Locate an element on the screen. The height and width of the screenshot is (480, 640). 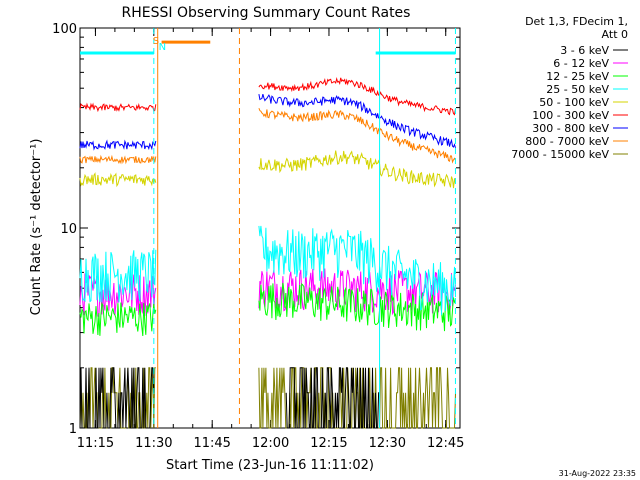
legend-label: 300 - 800 keV is located at coordinates (570, 128).